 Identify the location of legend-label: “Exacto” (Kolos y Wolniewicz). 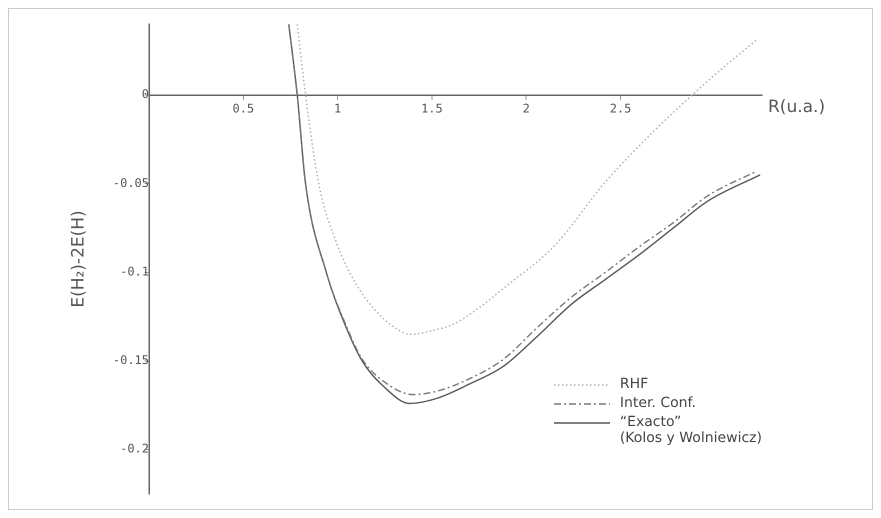
(691, 430).